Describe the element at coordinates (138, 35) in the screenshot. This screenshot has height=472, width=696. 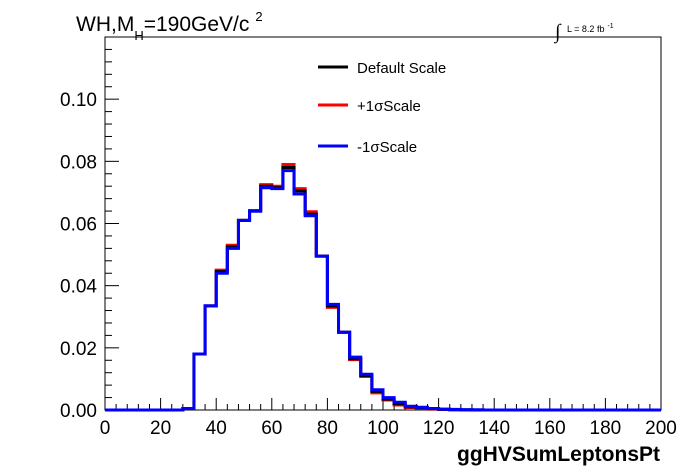
I see `title-subscript: H` at that location.